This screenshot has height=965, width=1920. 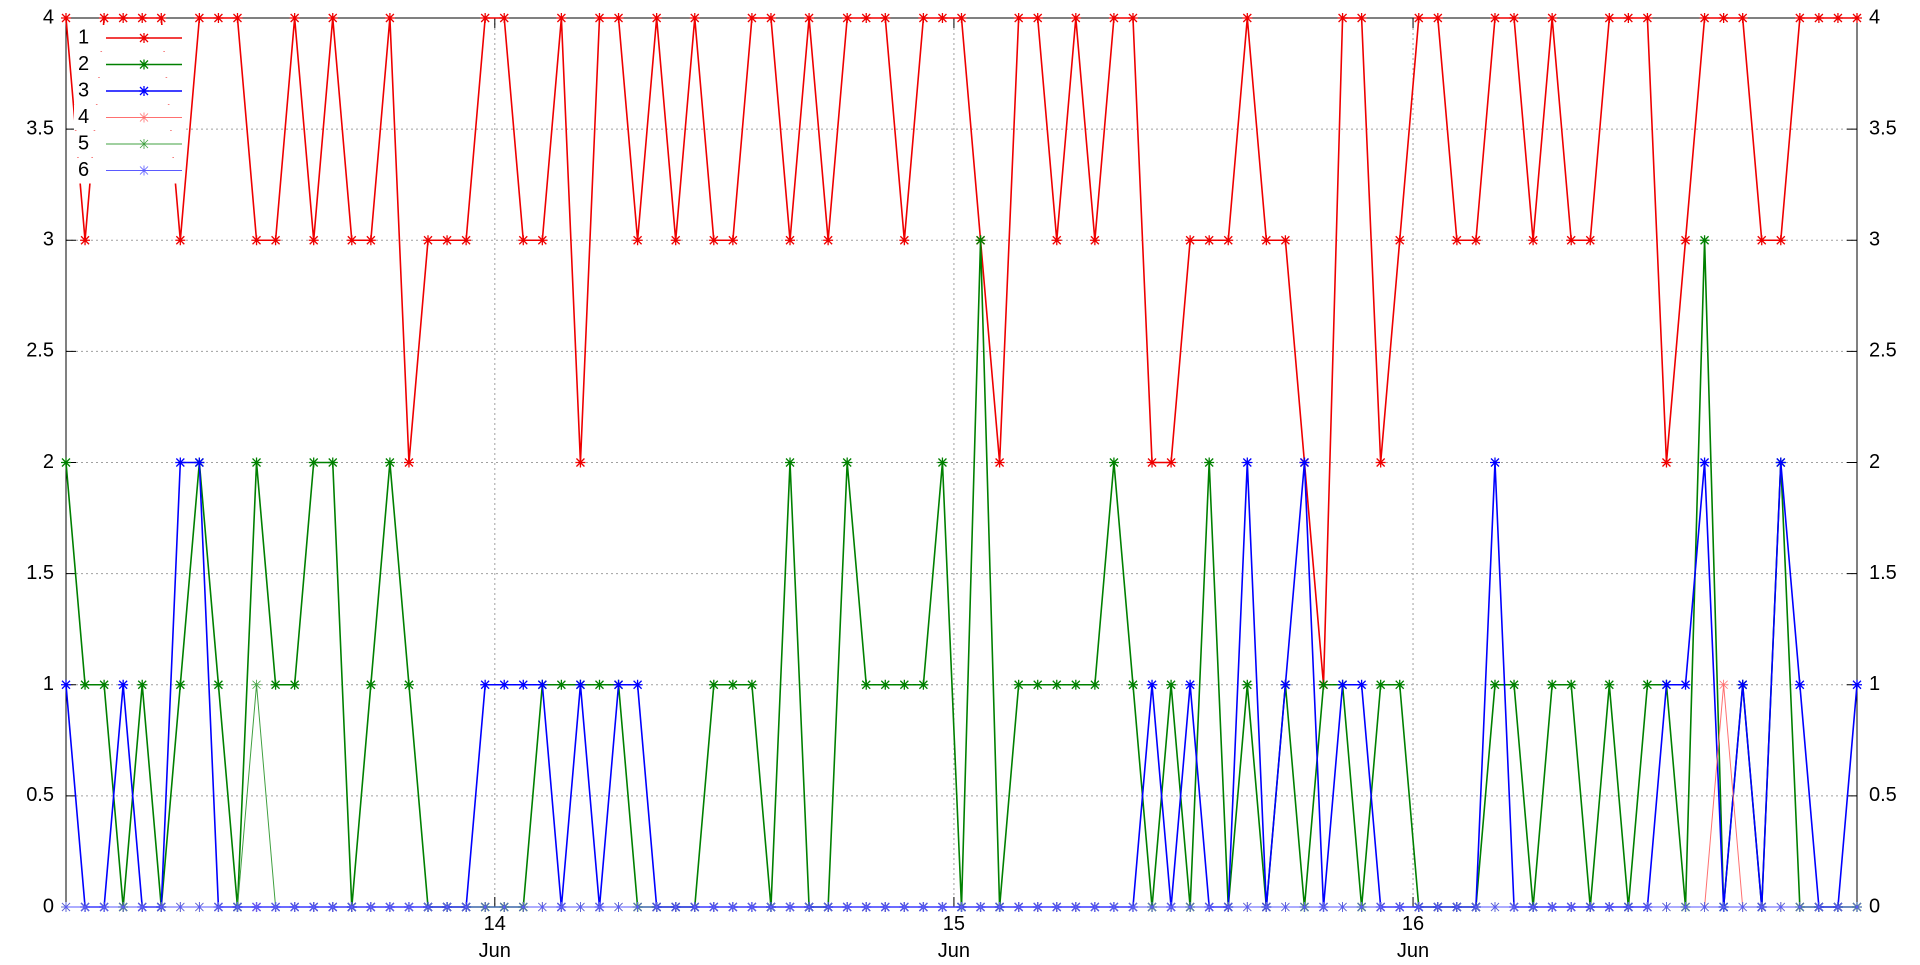 What do you see at coordinates (1883, 128) in the screenshot?
I see `y2-tick-label: 3.5` at bounding box center [1883, 128].